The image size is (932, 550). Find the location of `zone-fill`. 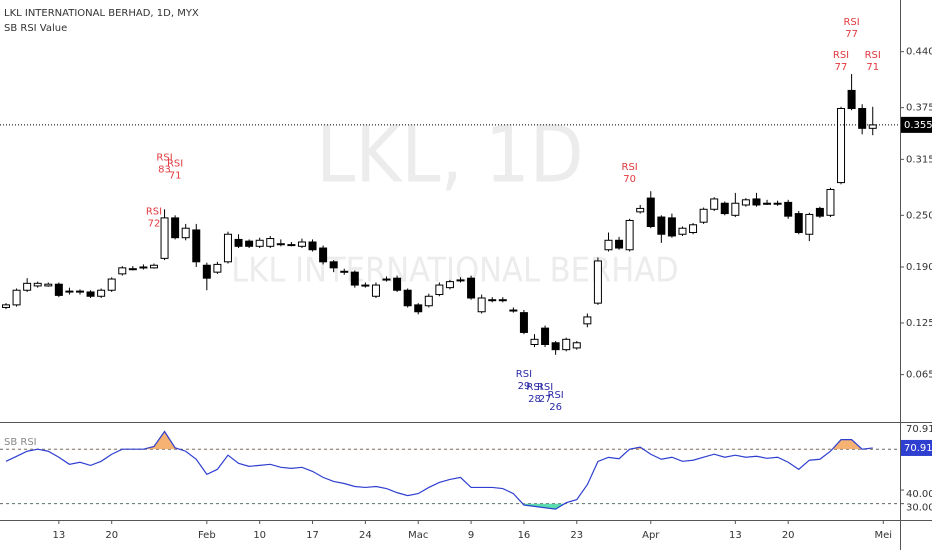

zone-fill is located at coordinates (439, 506).